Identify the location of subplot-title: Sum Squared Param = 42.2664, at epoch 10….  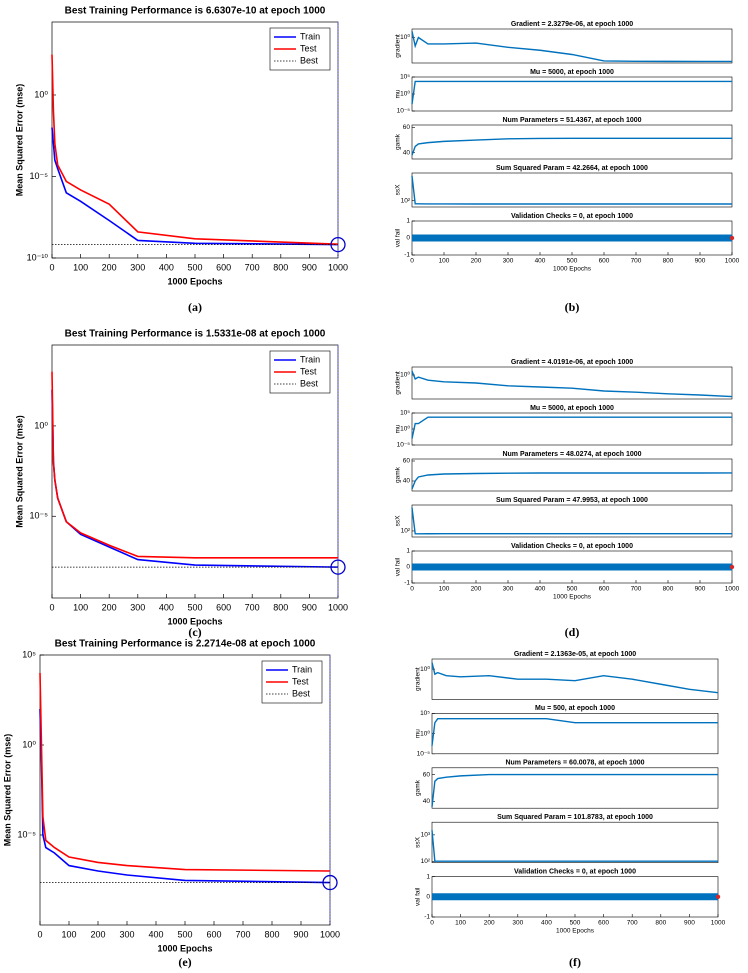
(572, 168).